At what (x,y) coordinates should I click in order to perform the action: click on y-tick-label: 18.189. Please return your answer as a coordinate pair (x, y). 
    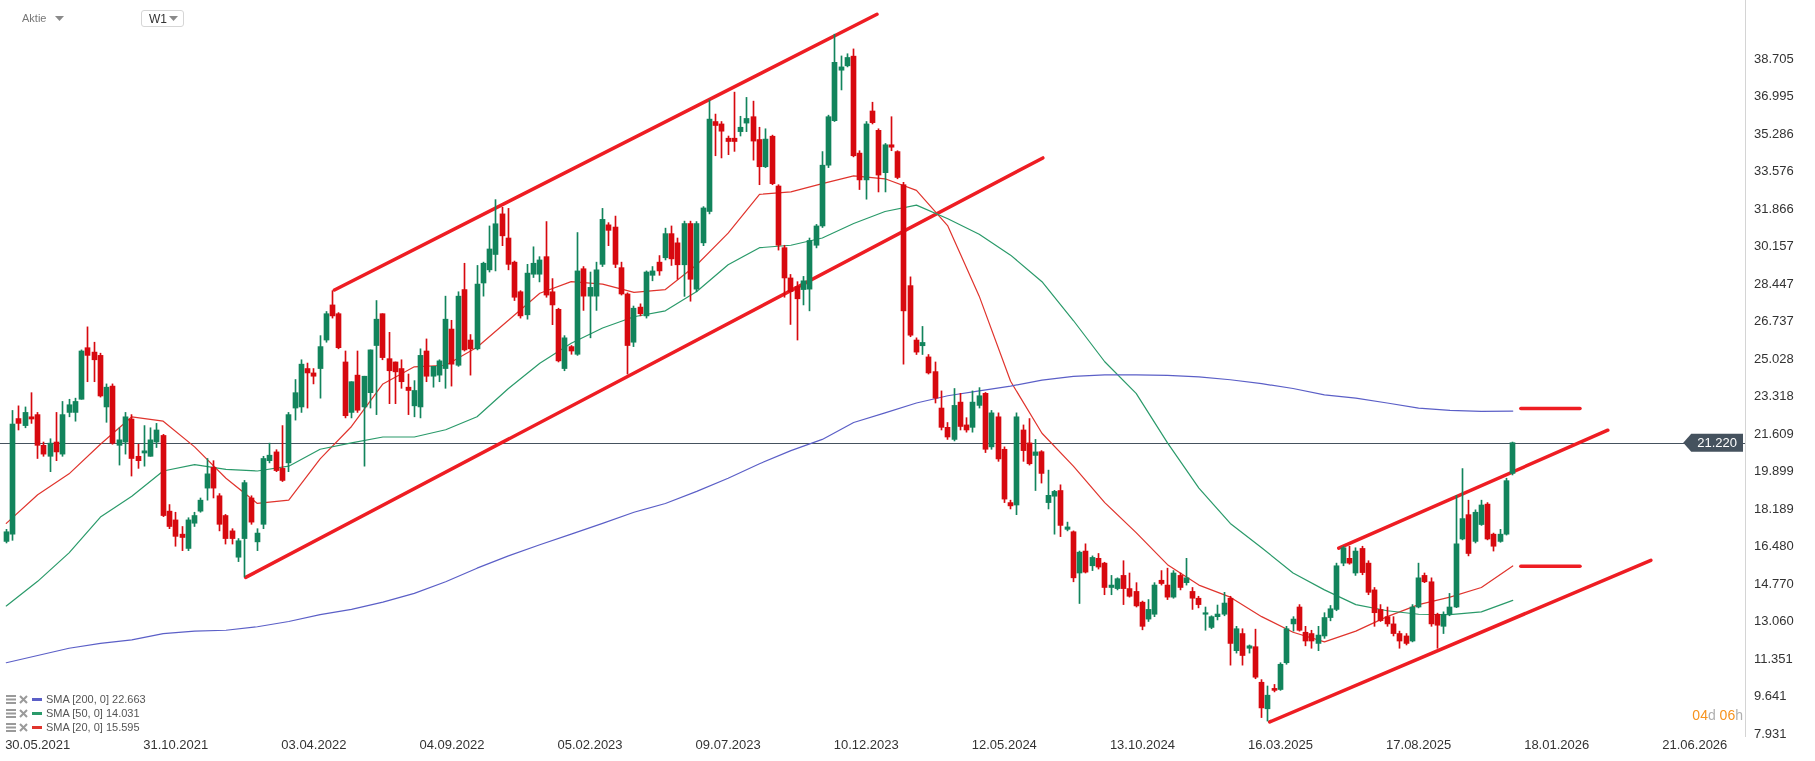
    Looking at the image, I should click on (1774, 508).